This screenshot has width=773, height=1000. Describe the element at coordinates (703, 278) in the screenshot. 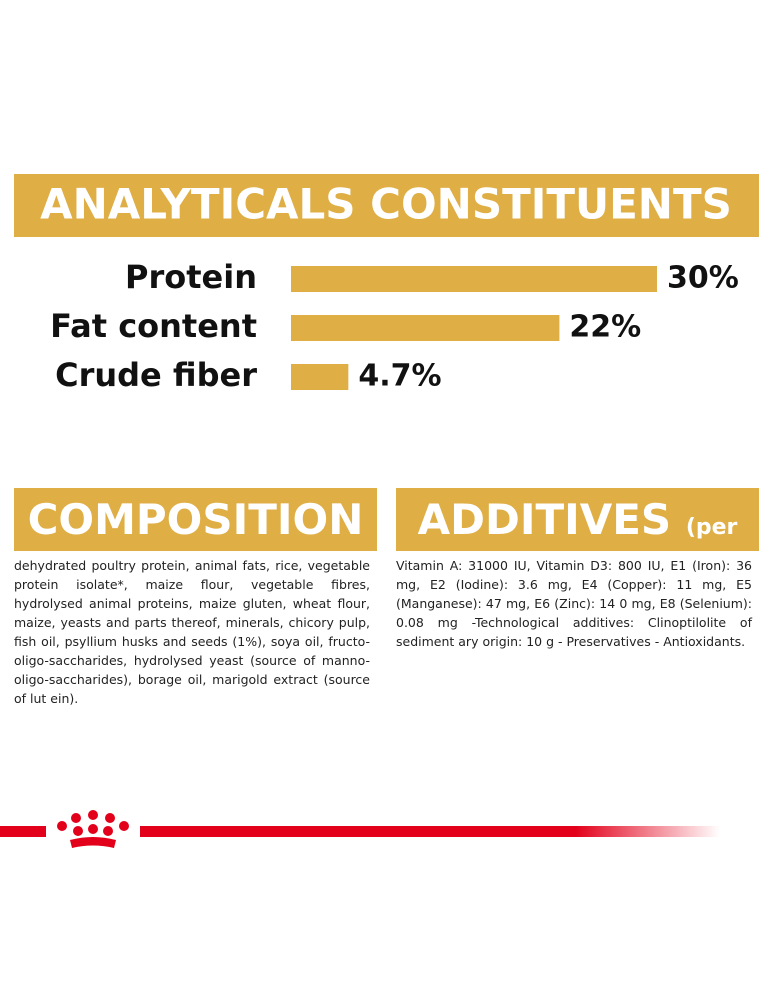

I see `value-label: 30%` at that location.